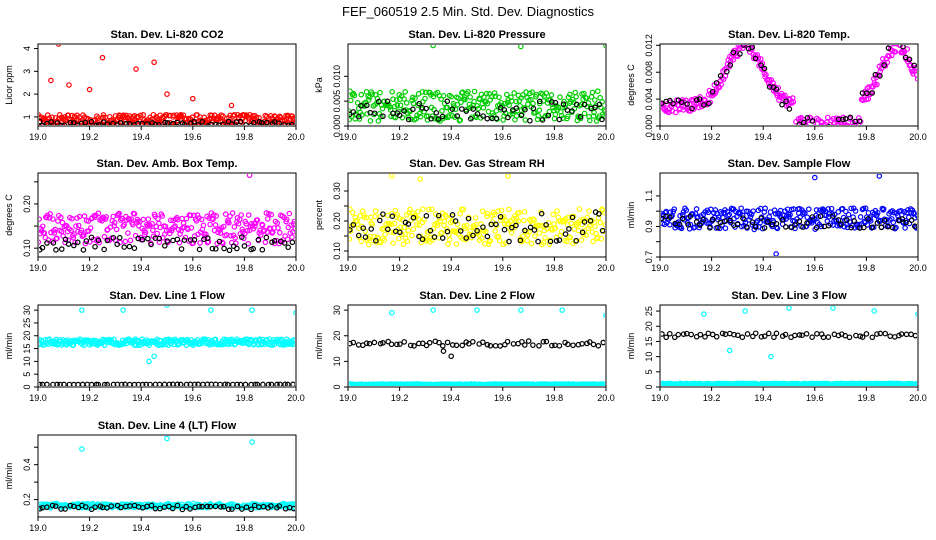 Image resolution: width=936 pixels, height=540 pixels. I want to click on y-tick-label: 0.9, so click(649, 226).